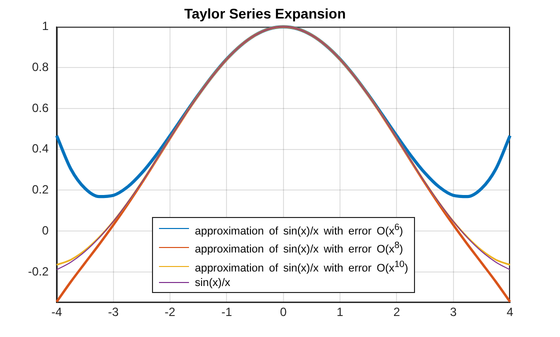  What do you see at coordinates (114, 312) in the screenshot?
I see `x-tick-label: -3` at bounding box center [114, 312].